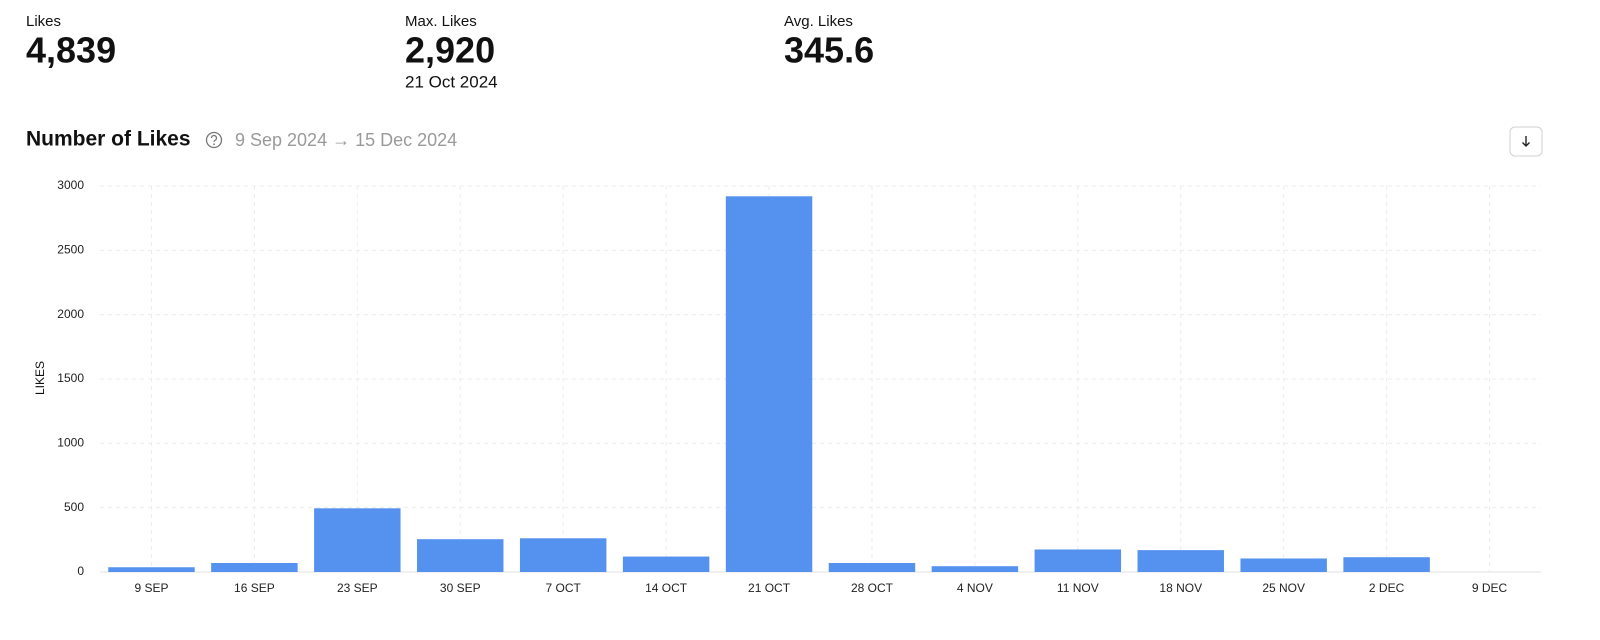 The height and width of the screenshot is (640, 1600). What do you see at coordinates (70, 443) in the screenshot?
I see `y-tick-label: 1000` at bounding box center [70, 443].